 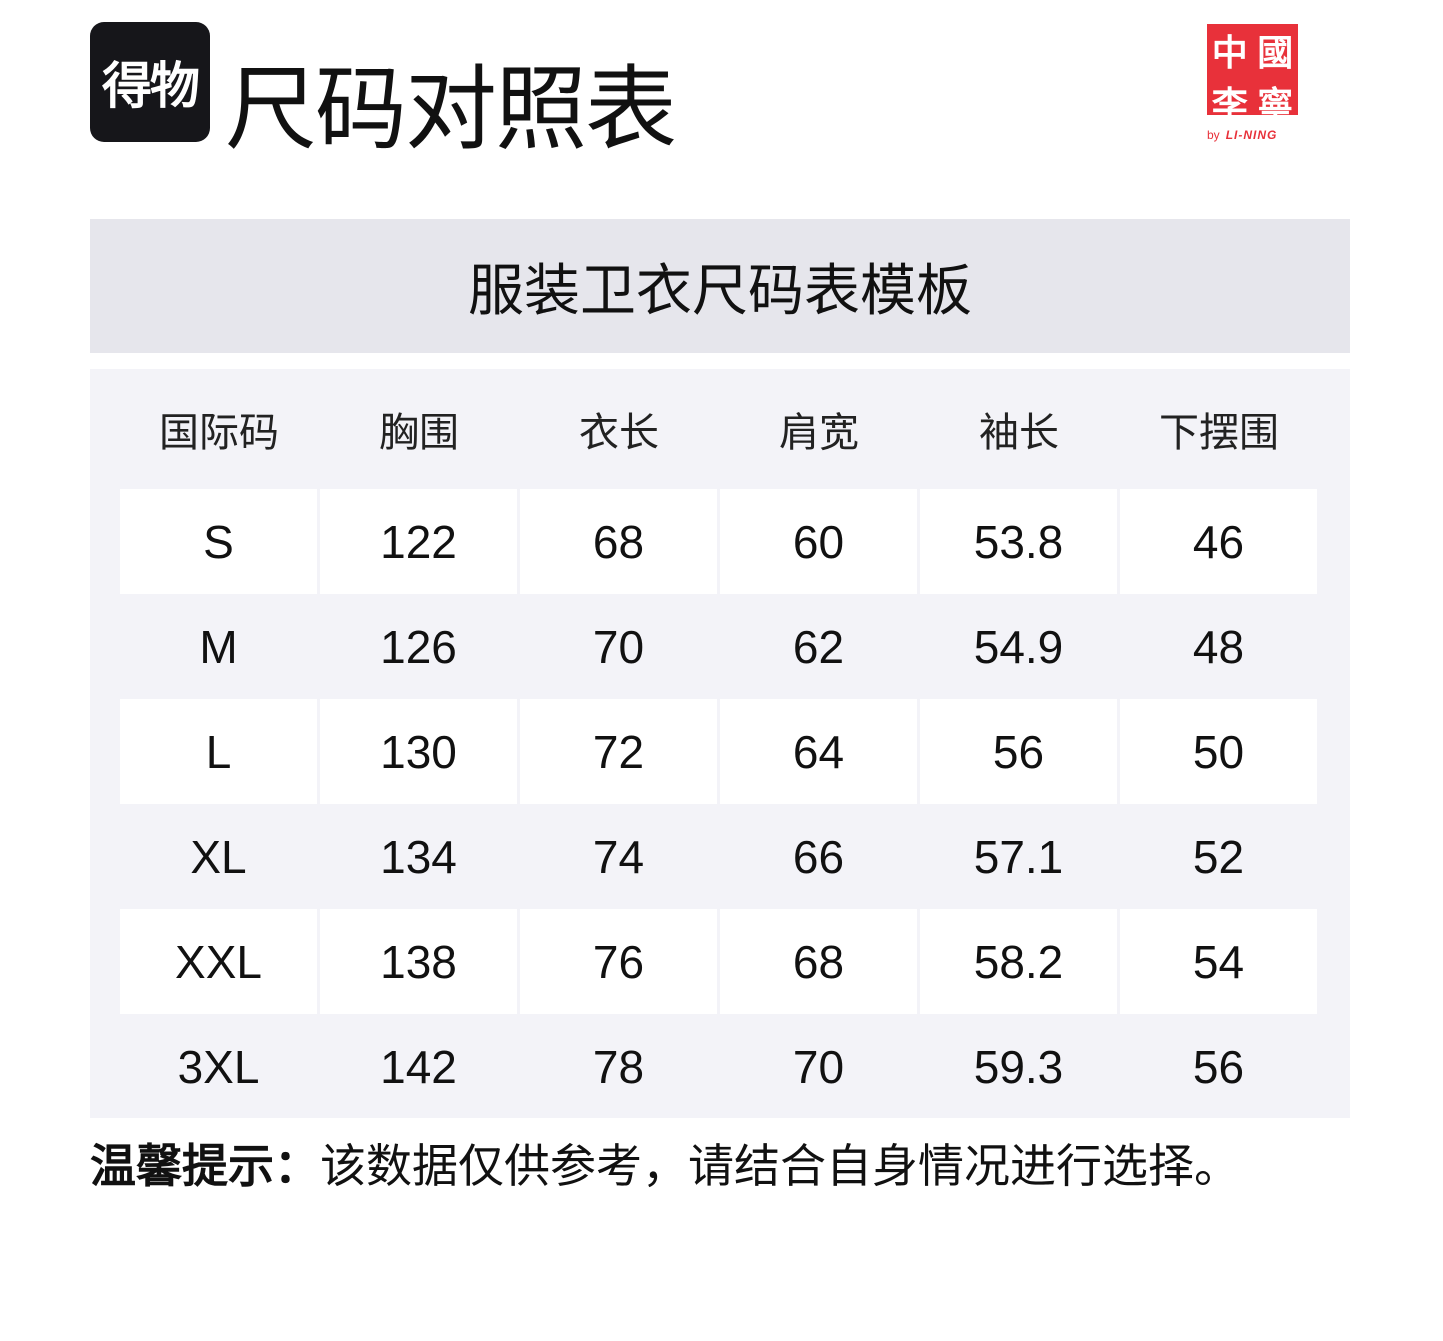 I want to click on size-cell: S, so click(x=218, y=541).